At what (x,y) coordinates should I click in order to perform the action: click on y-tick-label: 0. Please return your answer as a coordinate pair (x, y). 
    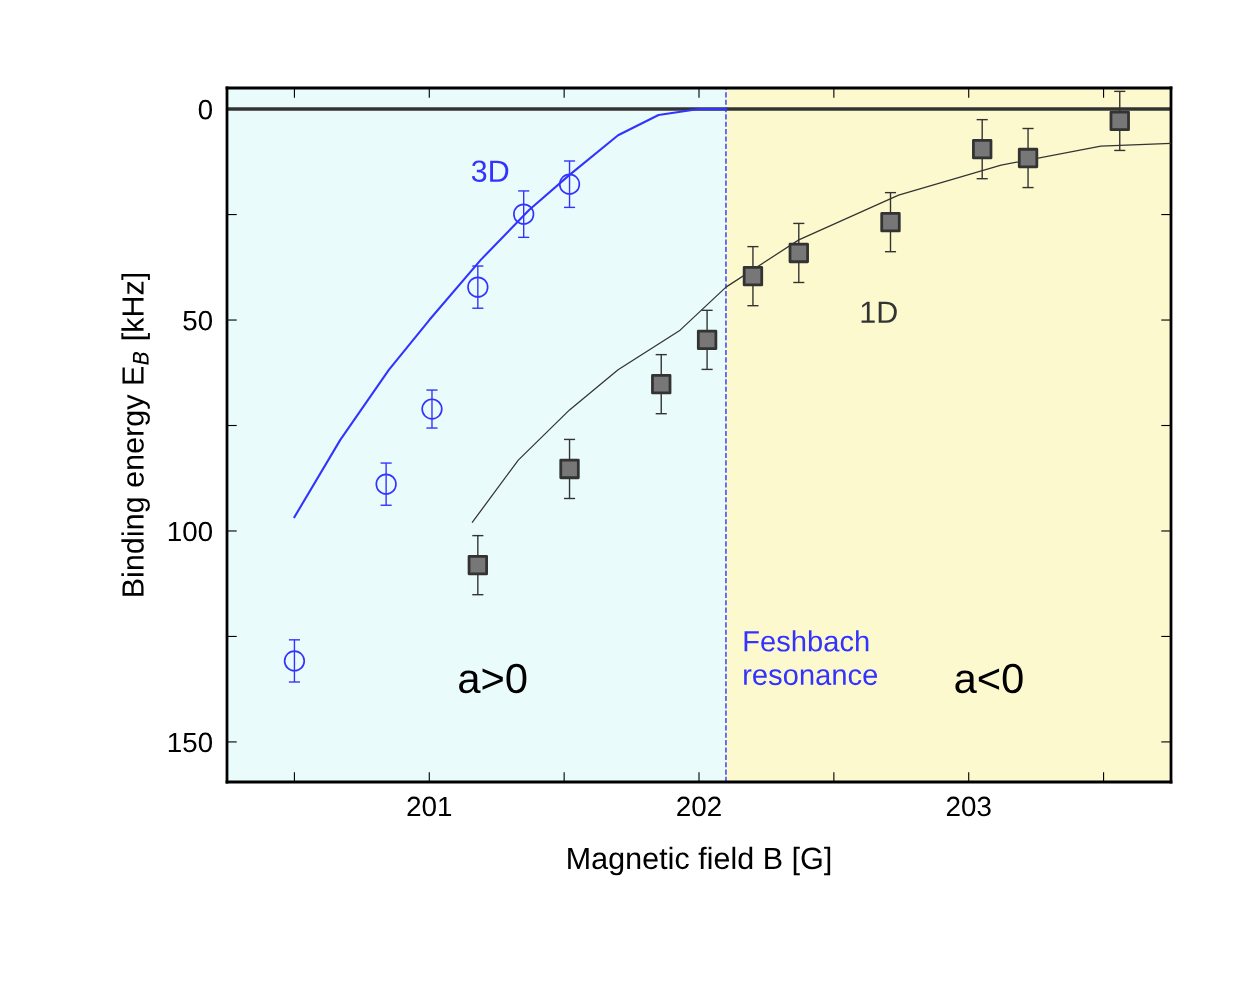
    Looking at the image, I should click on (205, 109).